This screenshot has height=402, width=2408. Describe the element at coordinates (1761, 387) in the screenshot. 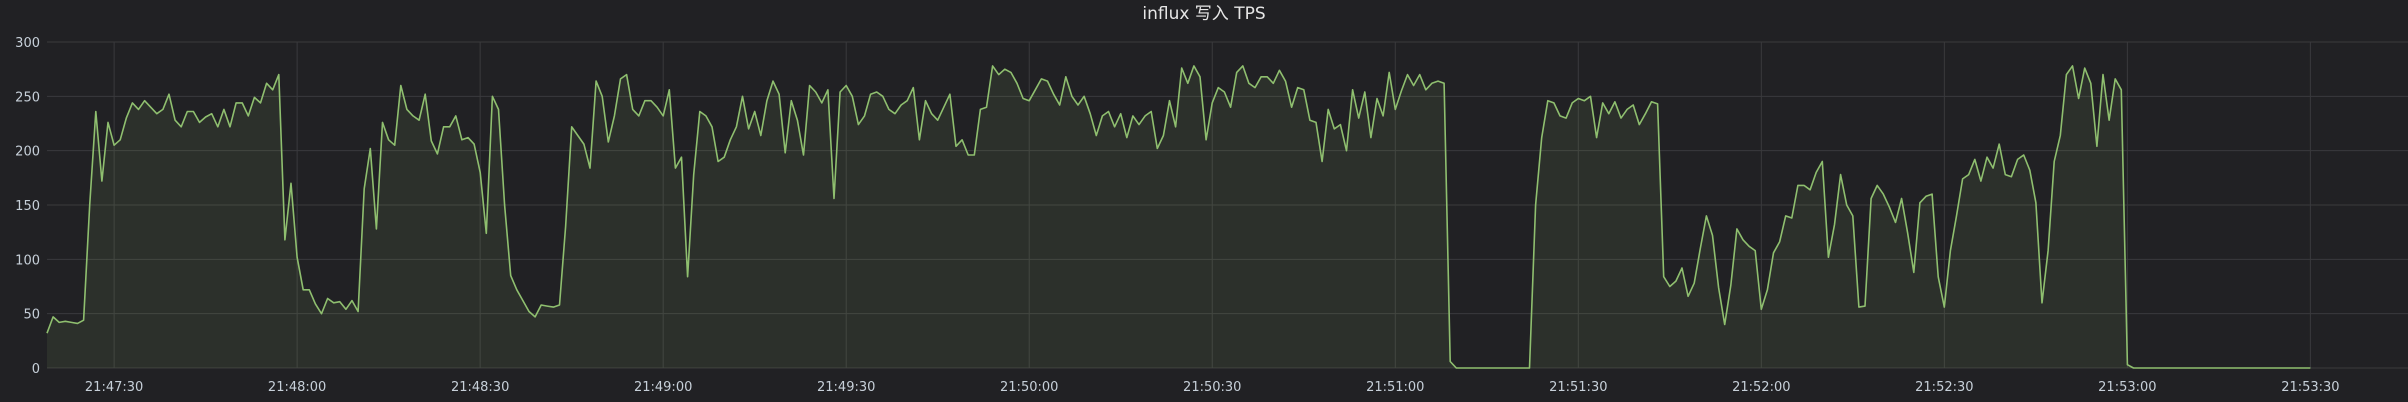

I see `x-tick-label: 21:52:00` at that location.